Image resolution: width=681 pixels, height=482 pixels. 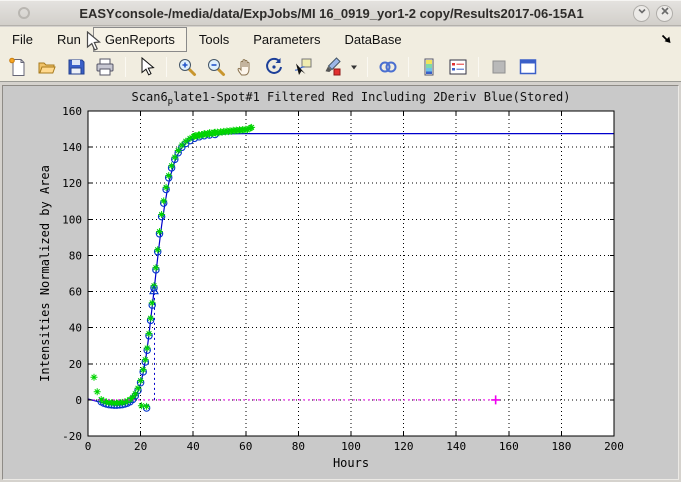 I want to click on edit-plot-button, so click(x=146, y=67).